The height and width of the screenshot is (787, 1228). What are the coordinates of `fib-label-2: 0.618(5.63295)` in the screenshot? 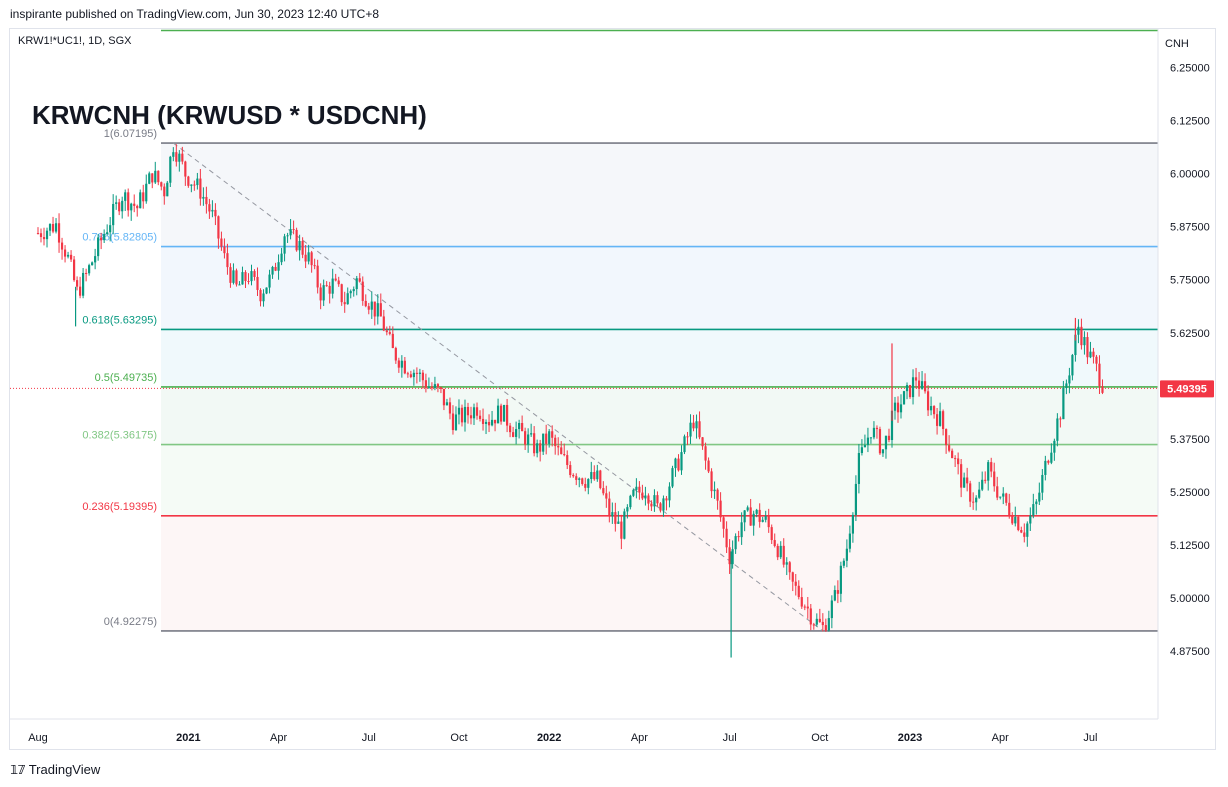 It's located at (119, 320).